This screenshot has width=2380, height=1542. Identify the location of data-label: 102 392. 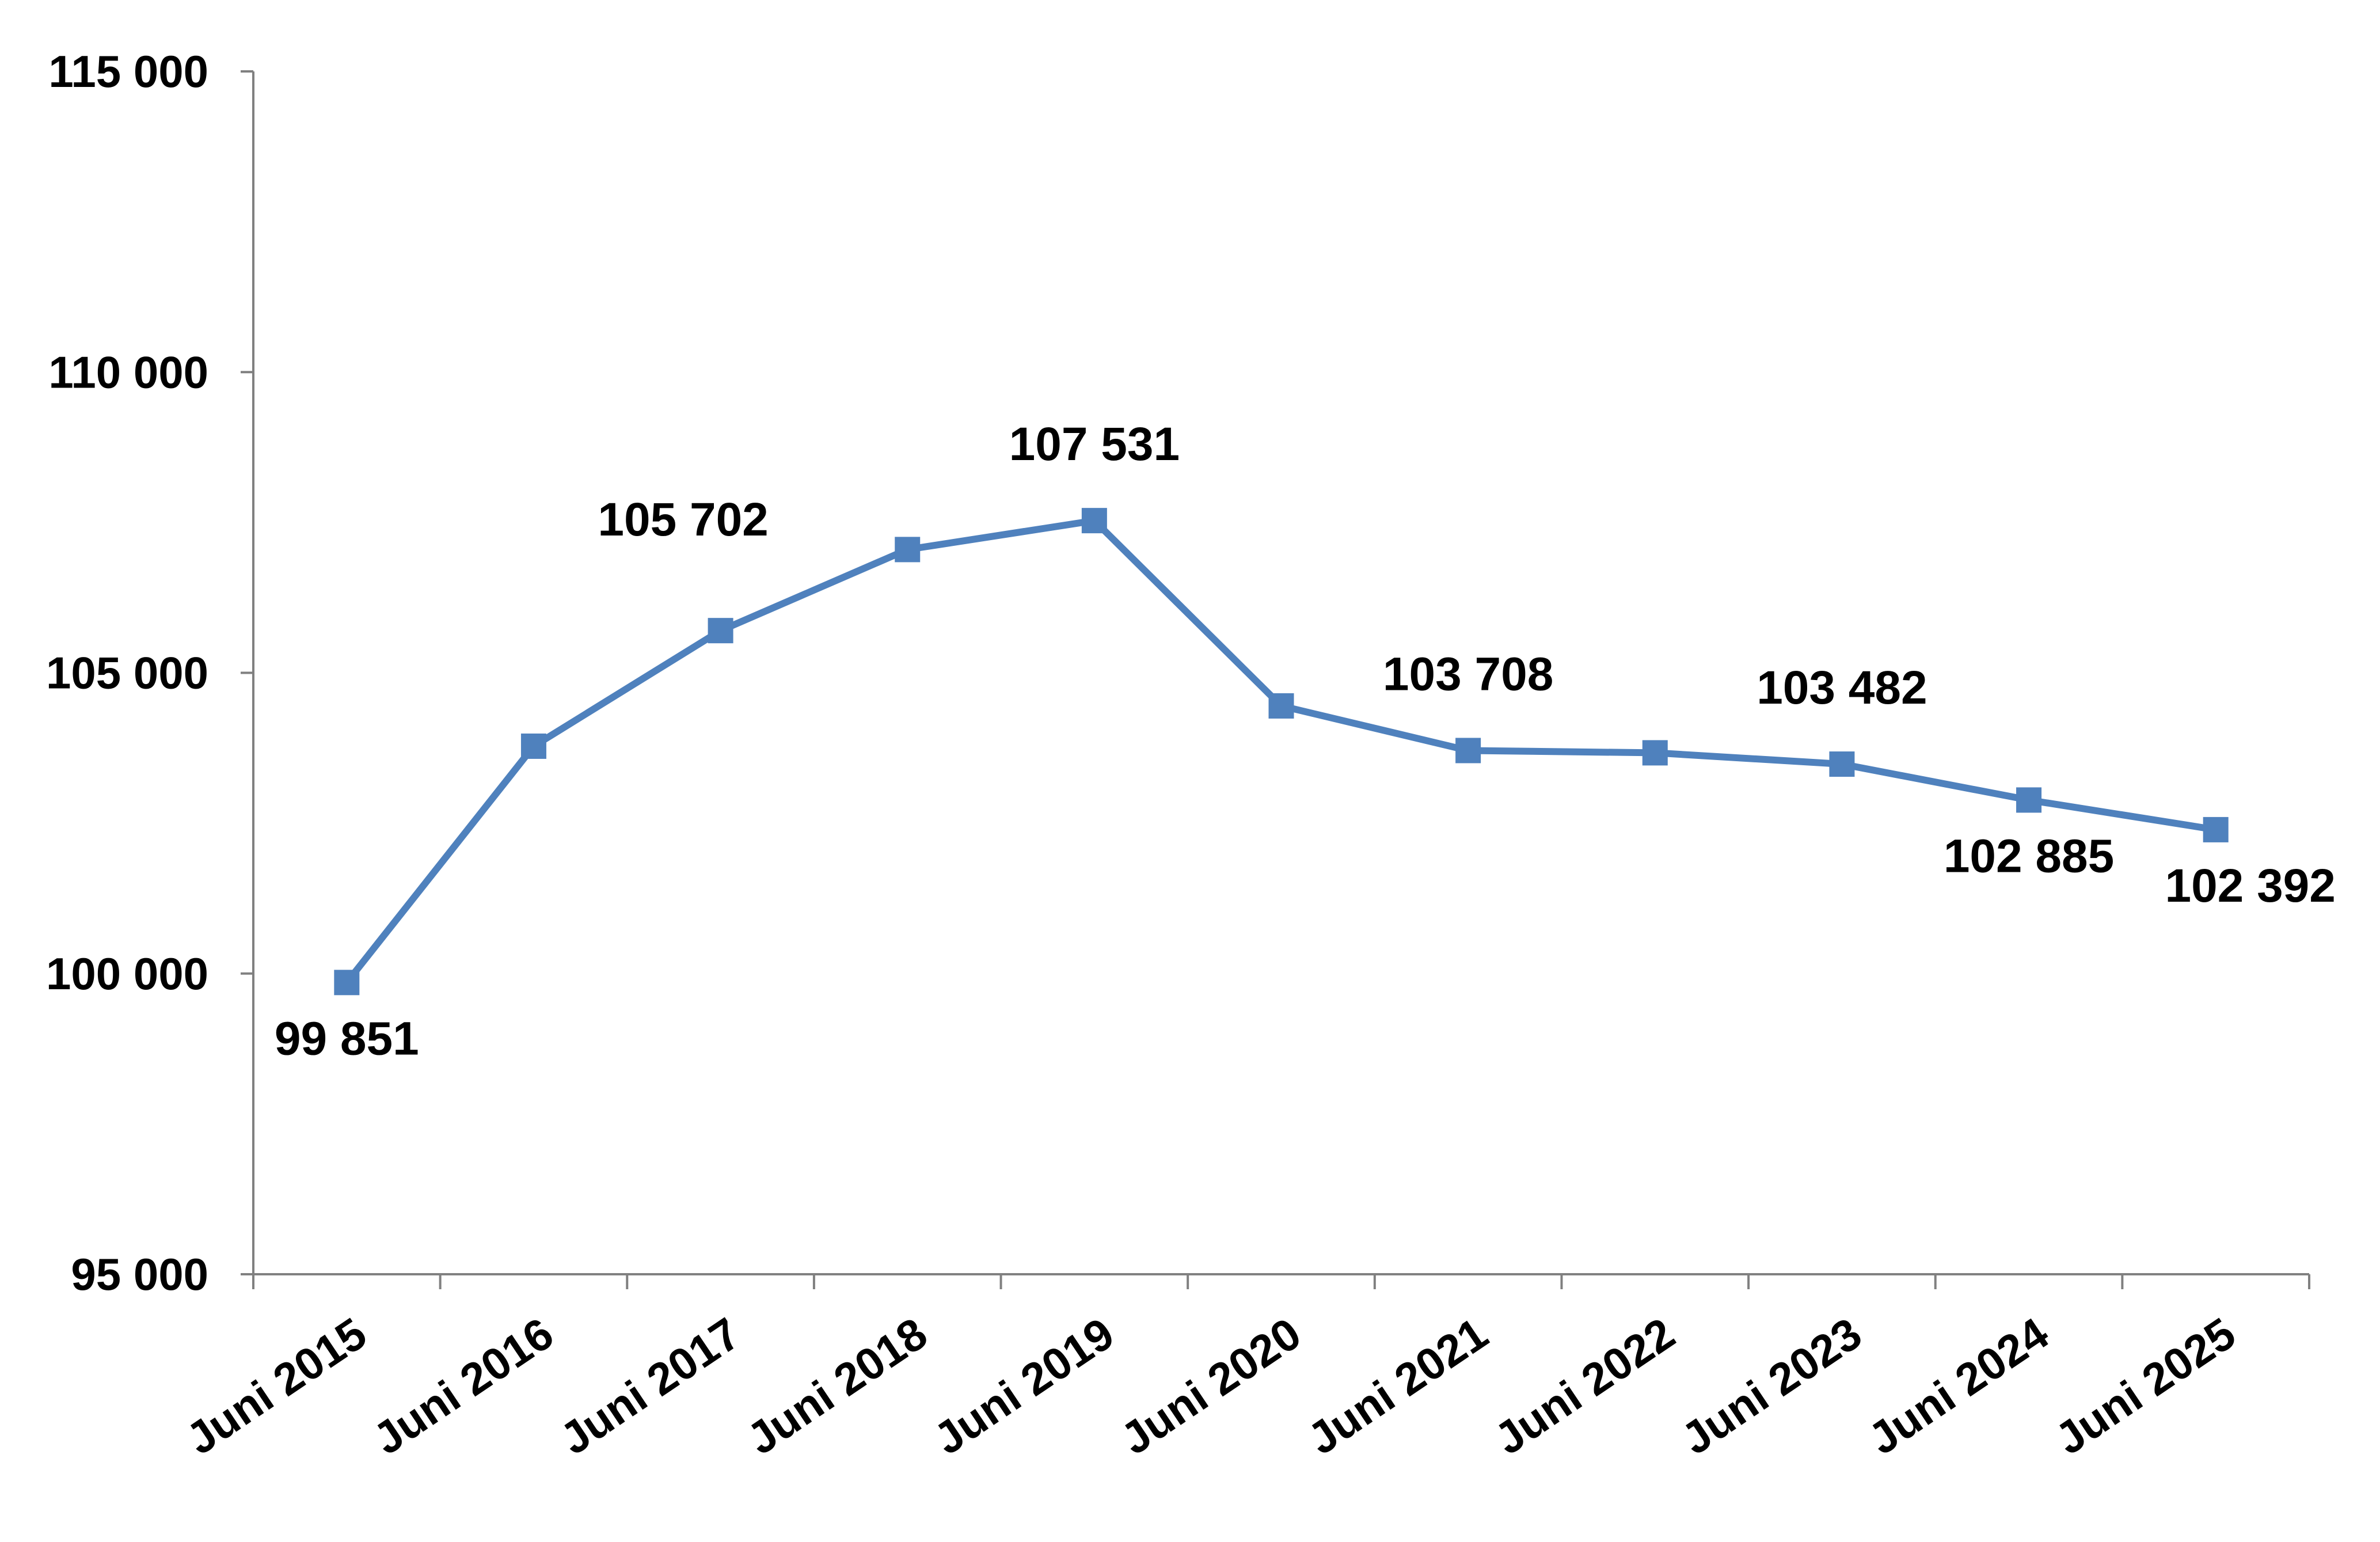
(2250, 886).